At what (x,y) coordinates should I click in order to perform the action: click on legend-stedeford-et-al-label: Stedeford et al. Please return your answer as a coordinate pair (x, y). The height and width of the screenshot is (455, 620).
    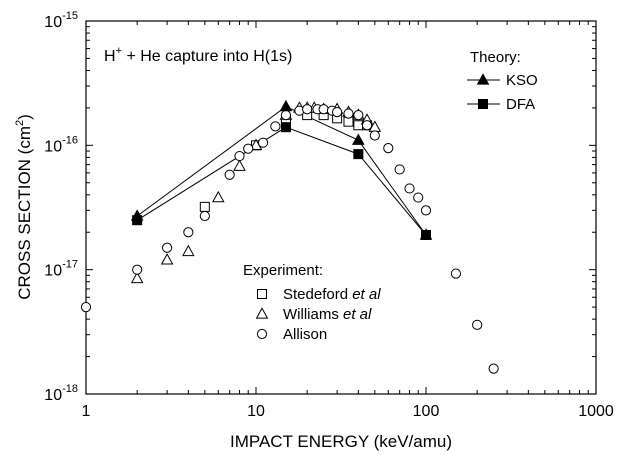
    Looking at the image, I should click on (332, 294).